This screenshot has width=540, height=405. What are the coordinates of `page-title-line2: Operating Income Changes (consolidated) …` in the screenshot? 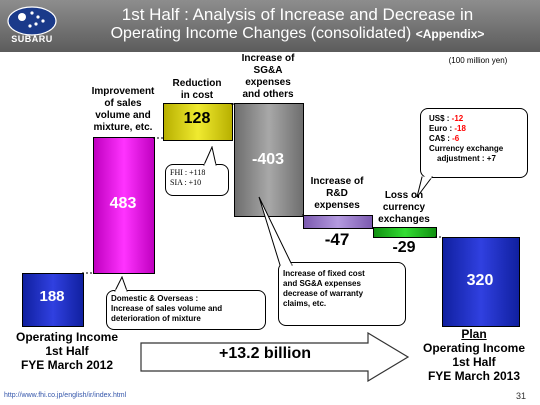 It's located at (297, 34).